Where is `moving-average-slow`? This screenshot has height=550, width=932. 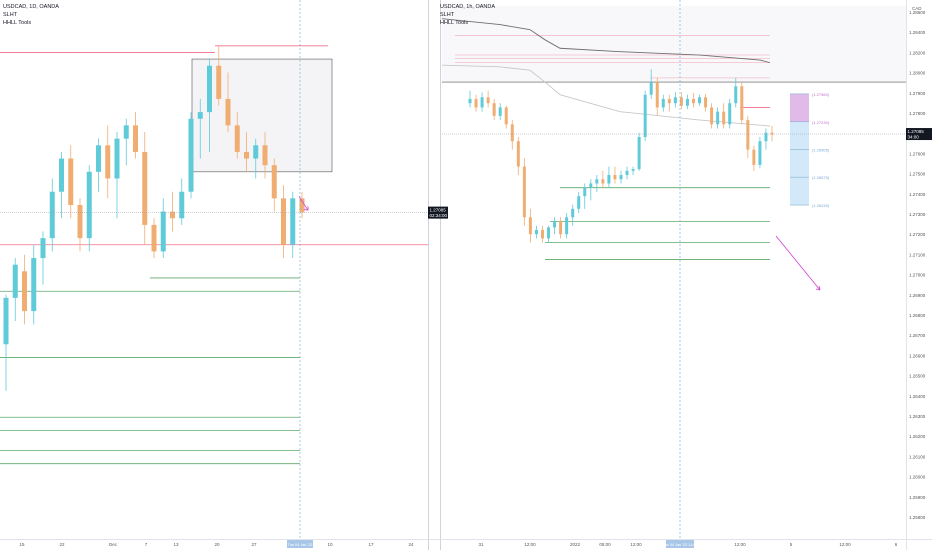 moving-average-slow is located at coordinates (606, 41).